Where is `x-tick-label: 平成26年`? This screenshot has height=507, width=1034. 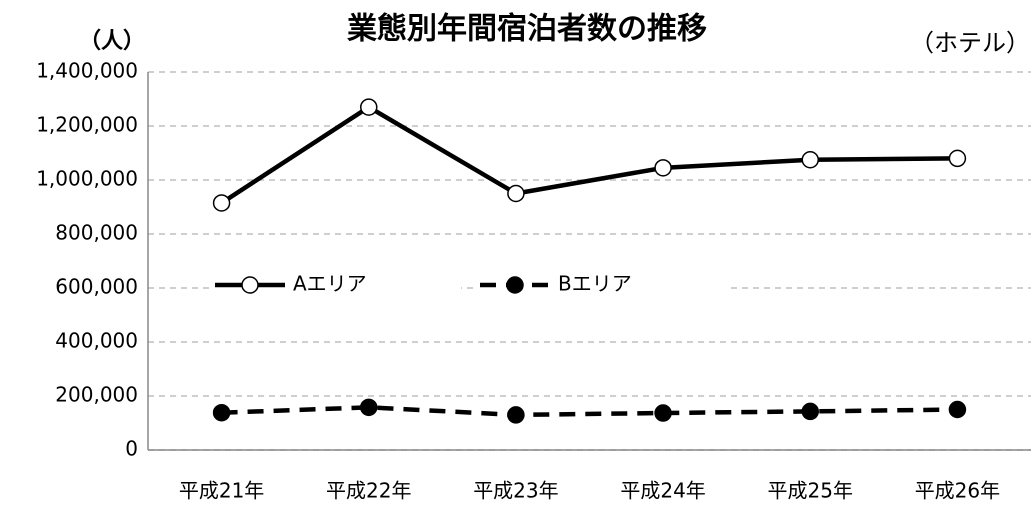 x-tick-label: 平成26年 is located at coordinates (957, 491).